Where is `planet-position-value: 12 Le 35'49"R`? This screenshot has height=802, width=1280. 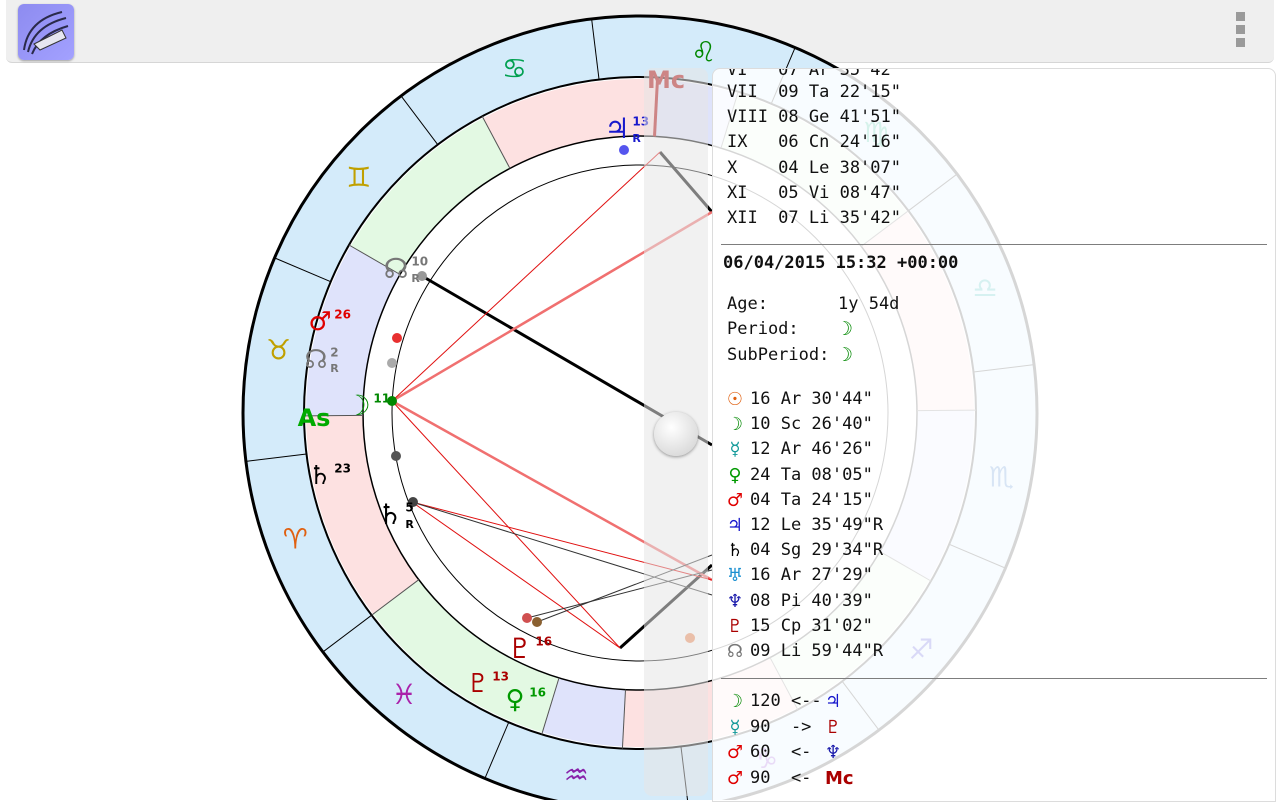
planet-position-value: 12 Le 35'49"R is located at coordinates (817, 525).